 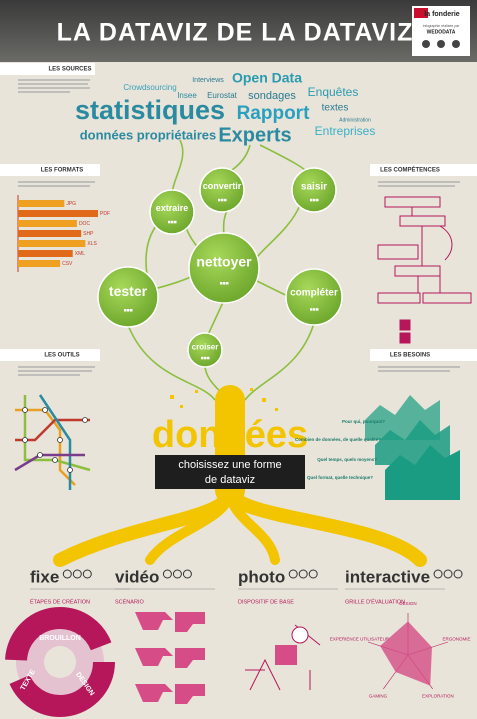 What do you see at coordinates (347, 459) in the screenshot?
I see `besoin-question: Quel temps, quels moyens?` at bounding box center [347, 459].